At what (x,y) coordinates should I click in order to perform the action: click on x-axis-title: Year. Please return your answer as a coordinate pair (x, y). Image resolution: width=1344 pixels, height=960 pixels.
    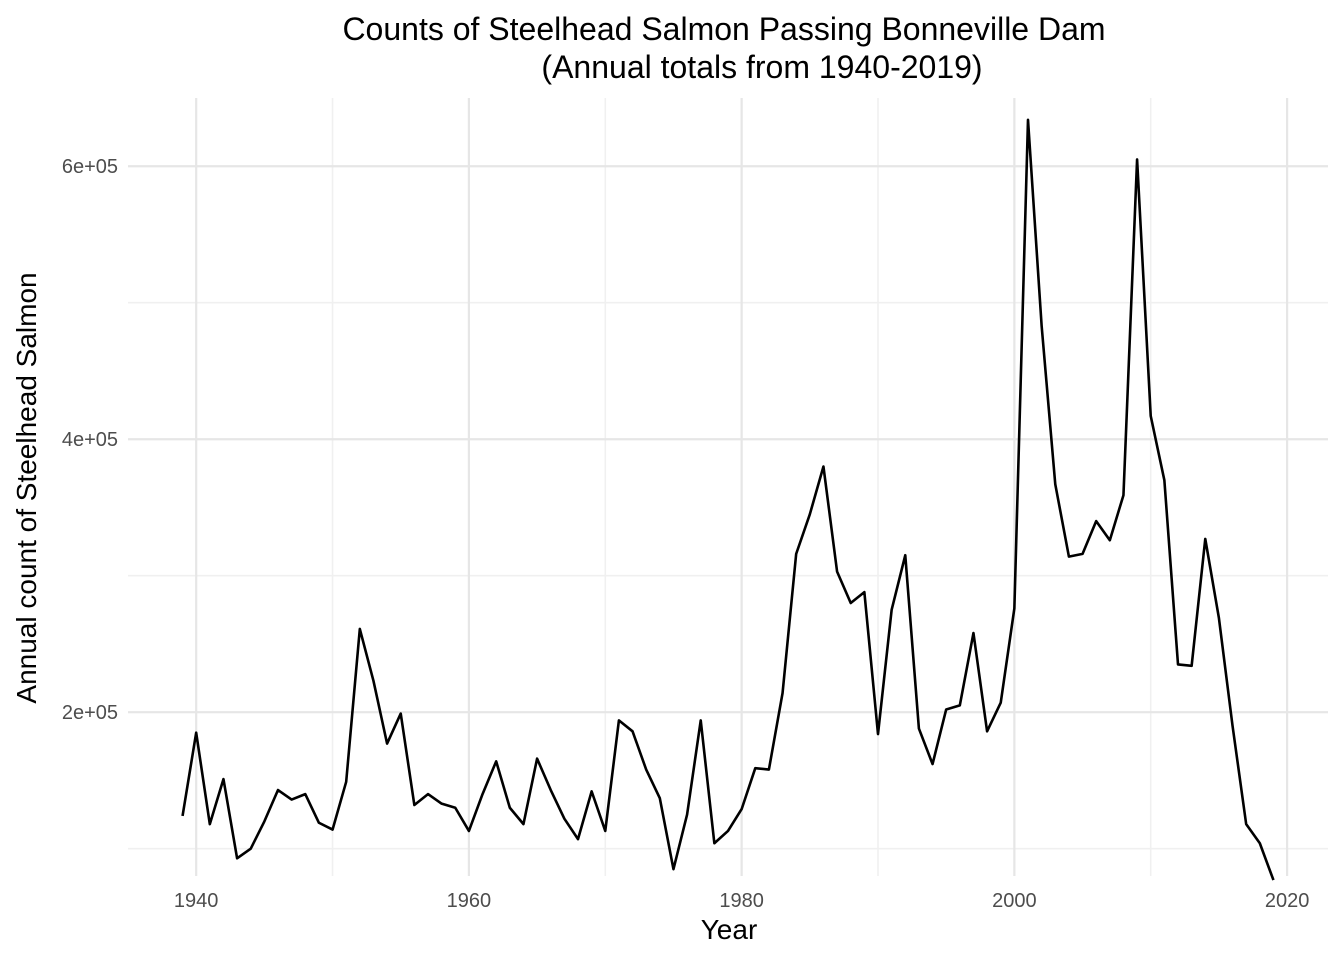
    Looking at the image, I should click on (729, 929).